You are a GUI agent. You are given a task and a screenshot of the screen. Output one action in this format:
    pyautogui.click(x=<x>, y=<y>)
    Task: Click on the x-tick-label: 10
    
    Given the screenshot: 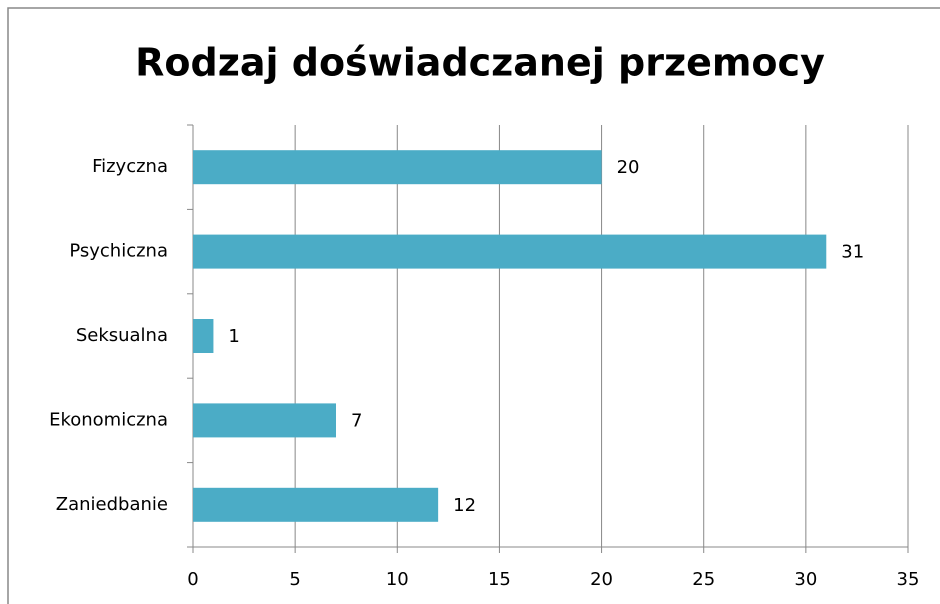 What is the action you would take?
    pyautogui.click(x=397, y=579)
    